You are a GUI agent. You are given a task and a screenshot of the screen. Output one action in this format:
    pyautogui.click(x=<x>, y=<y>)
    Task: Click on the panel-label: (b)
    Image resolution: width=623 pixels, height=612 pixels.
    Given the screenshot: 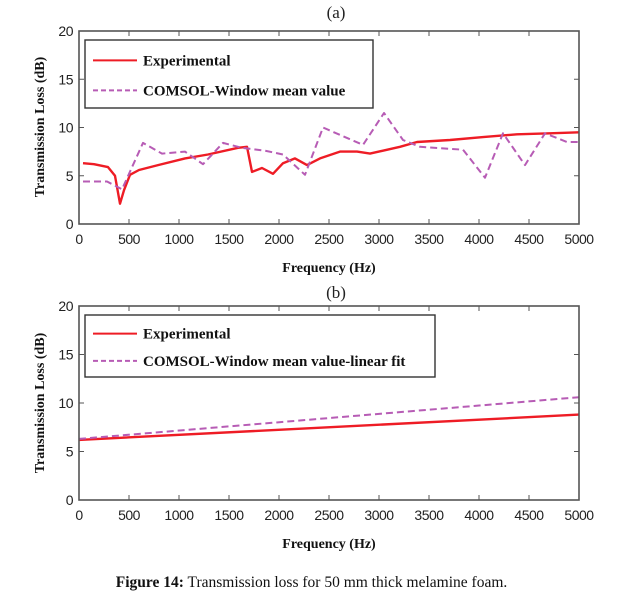 What is the action you would take?
    pyautogui.click(x=336, y=292)
    